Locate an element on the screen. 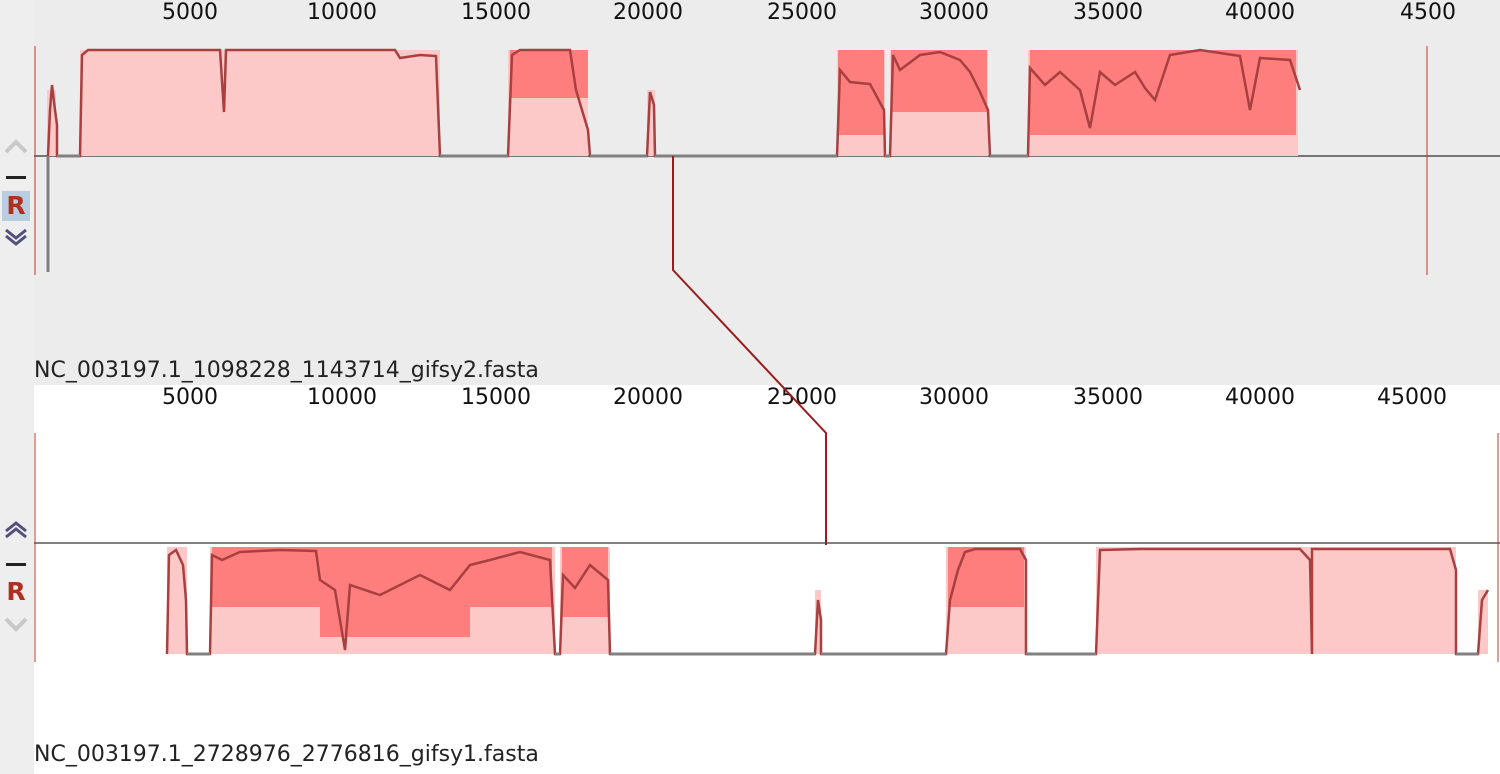 This screenshot has width=1500, height=774. ruler-tick-label: 45000 is located at coordinates (1412, 397).